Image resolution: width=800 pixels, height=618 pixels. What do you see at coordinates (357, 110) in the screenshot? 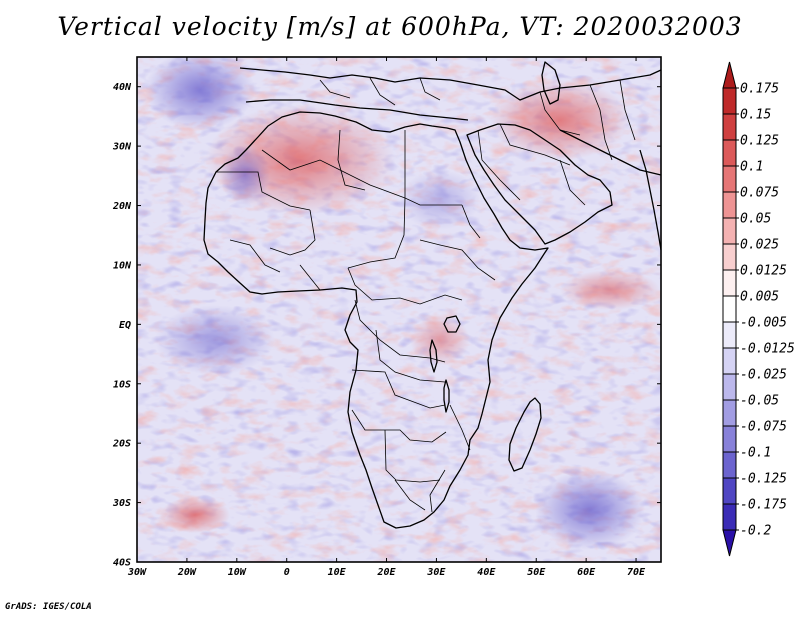
I see `mediterranean-south` at bounding box center [357, 110].